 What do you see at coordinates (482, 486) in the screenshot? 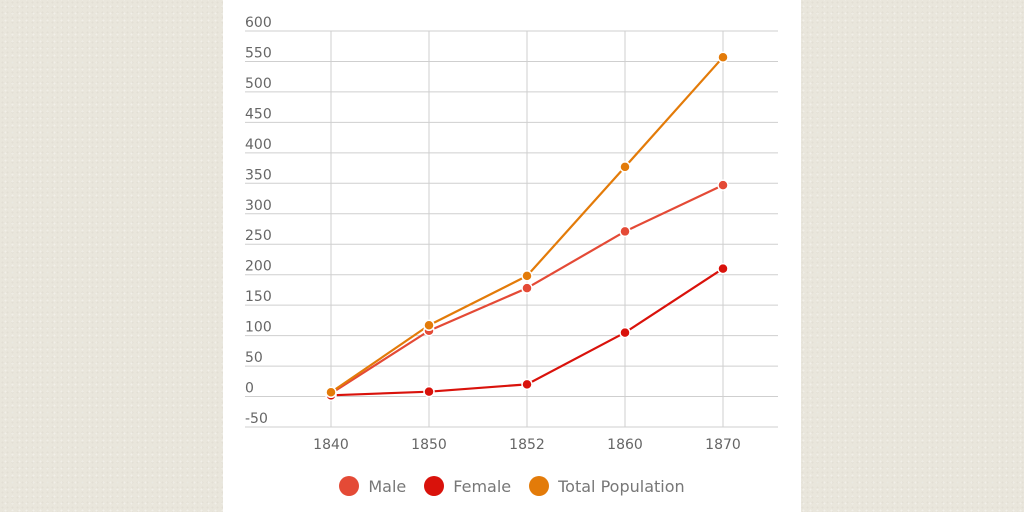
I see `legend-label: Female` at bounding box center [482, 486].